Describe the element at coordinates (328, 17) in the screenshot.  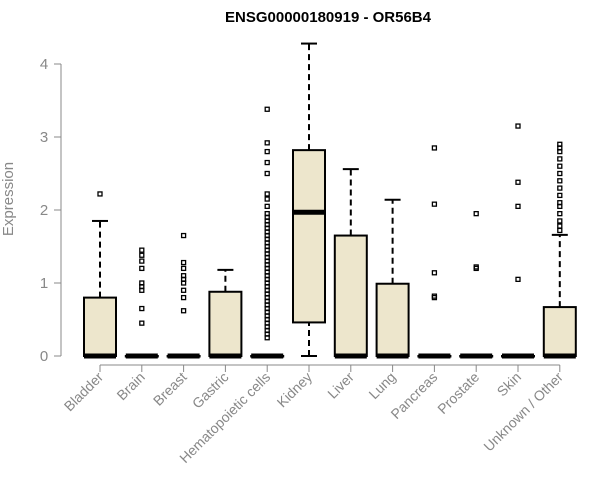
I see `chart-title: ENSG00000180919 - OR56B4` at that location.